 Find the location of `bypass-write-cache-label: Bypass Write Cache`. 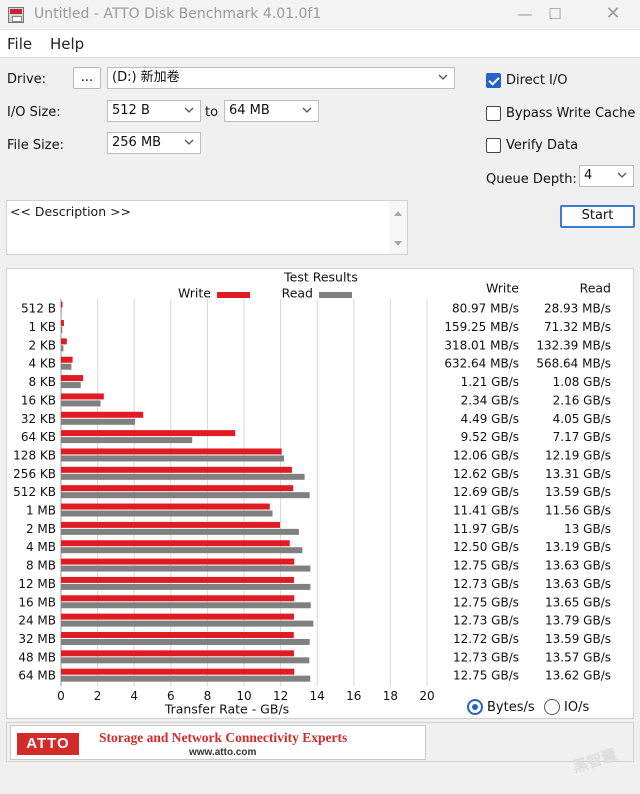

bypass-write-cache-label: Bypass Write Cache is located at coordinates (571, 113).